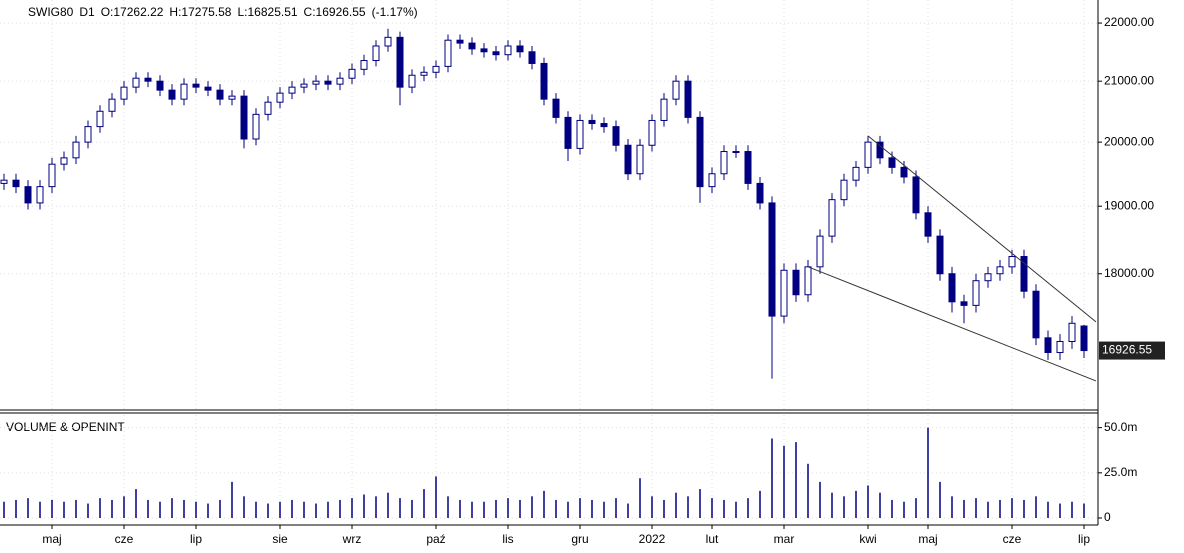 The width and height of the screenshot is (1184, 553). Describe the element at coordinates (1129, 141) in the screenshot. I see `y-tick-label: 20000.00` at that location.